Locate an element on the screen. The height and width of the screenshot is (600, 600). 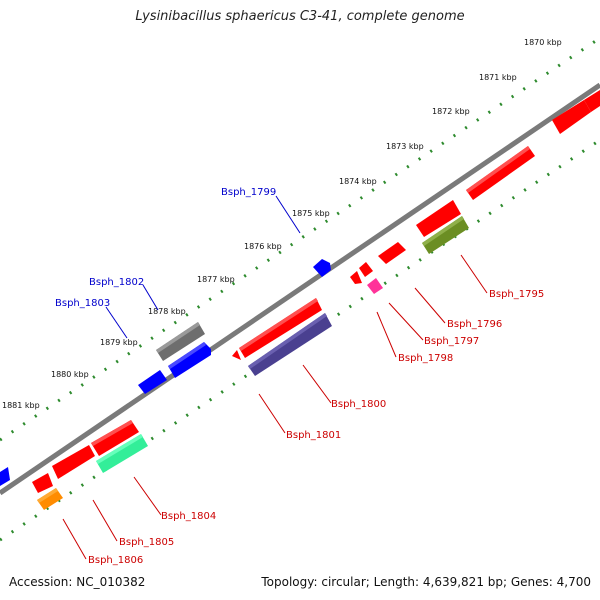
gene-label: Bsph_1796 is located at coordinates (474, 324).